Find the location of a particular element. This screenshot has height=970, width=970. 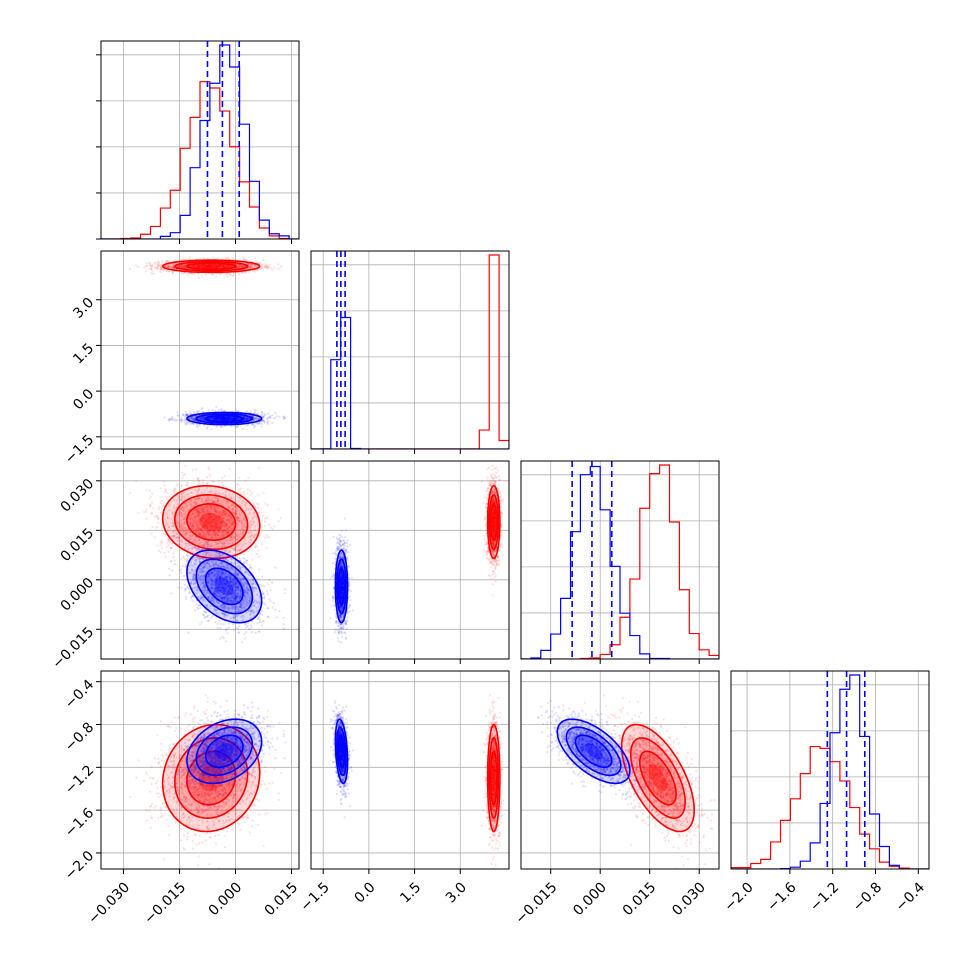

y-tick-label: −0.8 is located at coordinates (79, 736).